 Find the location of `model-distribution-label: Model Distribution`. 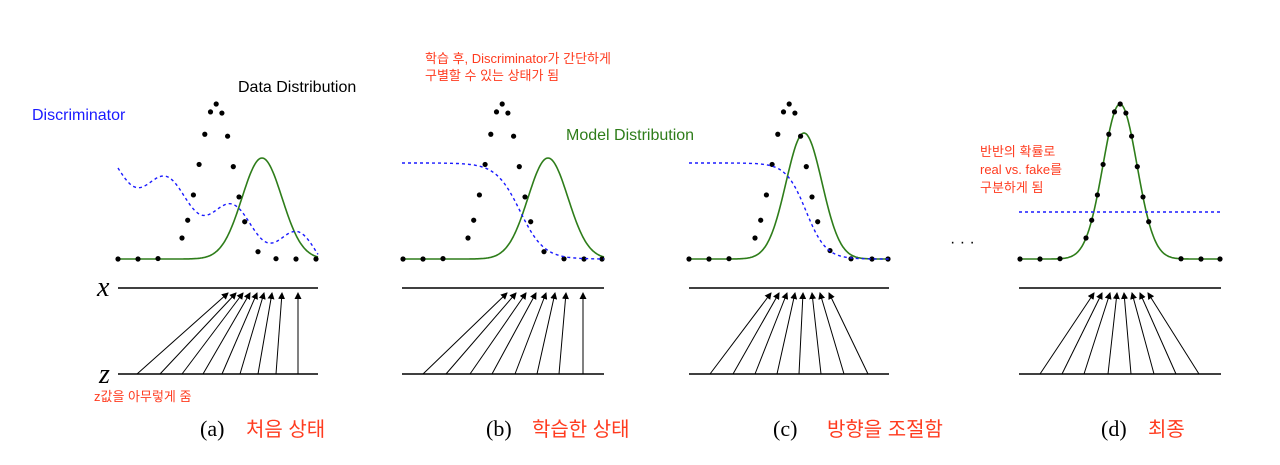

model-distribution-label: Model Distribution is located at coordinates (630, 135).